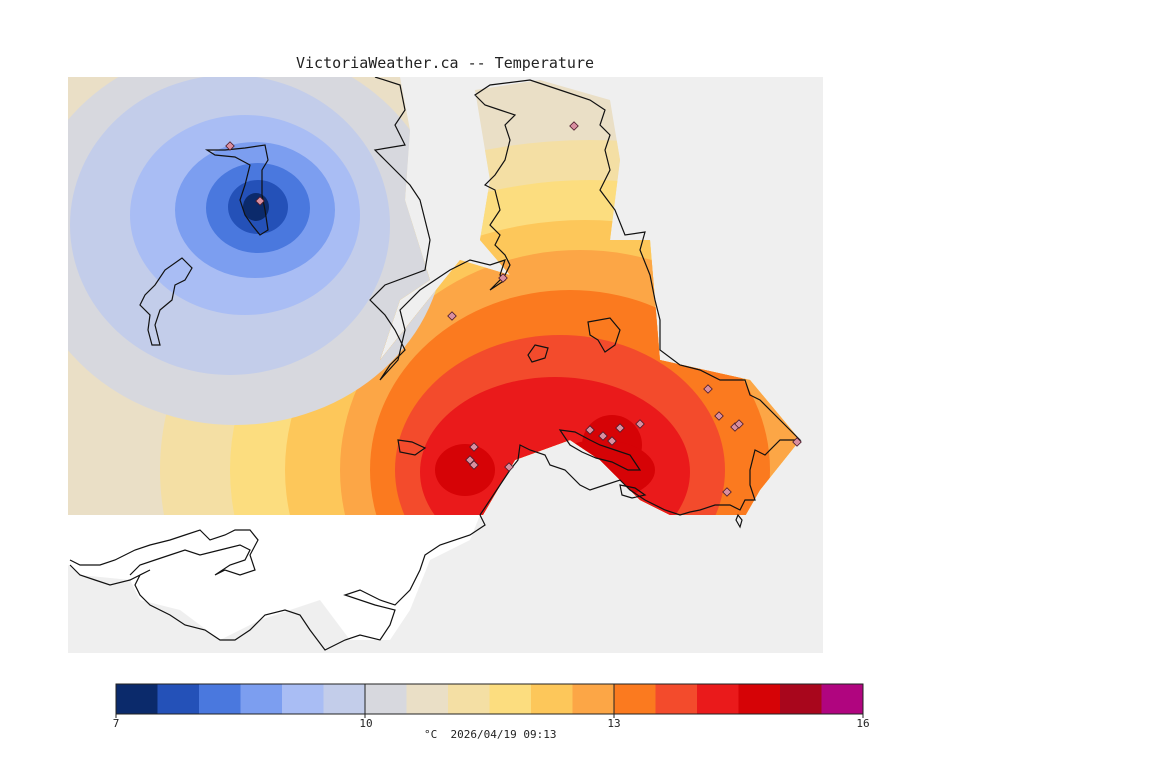 The height and width of the screenshot is (768, 1152). I want to click on map-title: VictoriaWeather.ca -- Temperature, so click(444, 63).